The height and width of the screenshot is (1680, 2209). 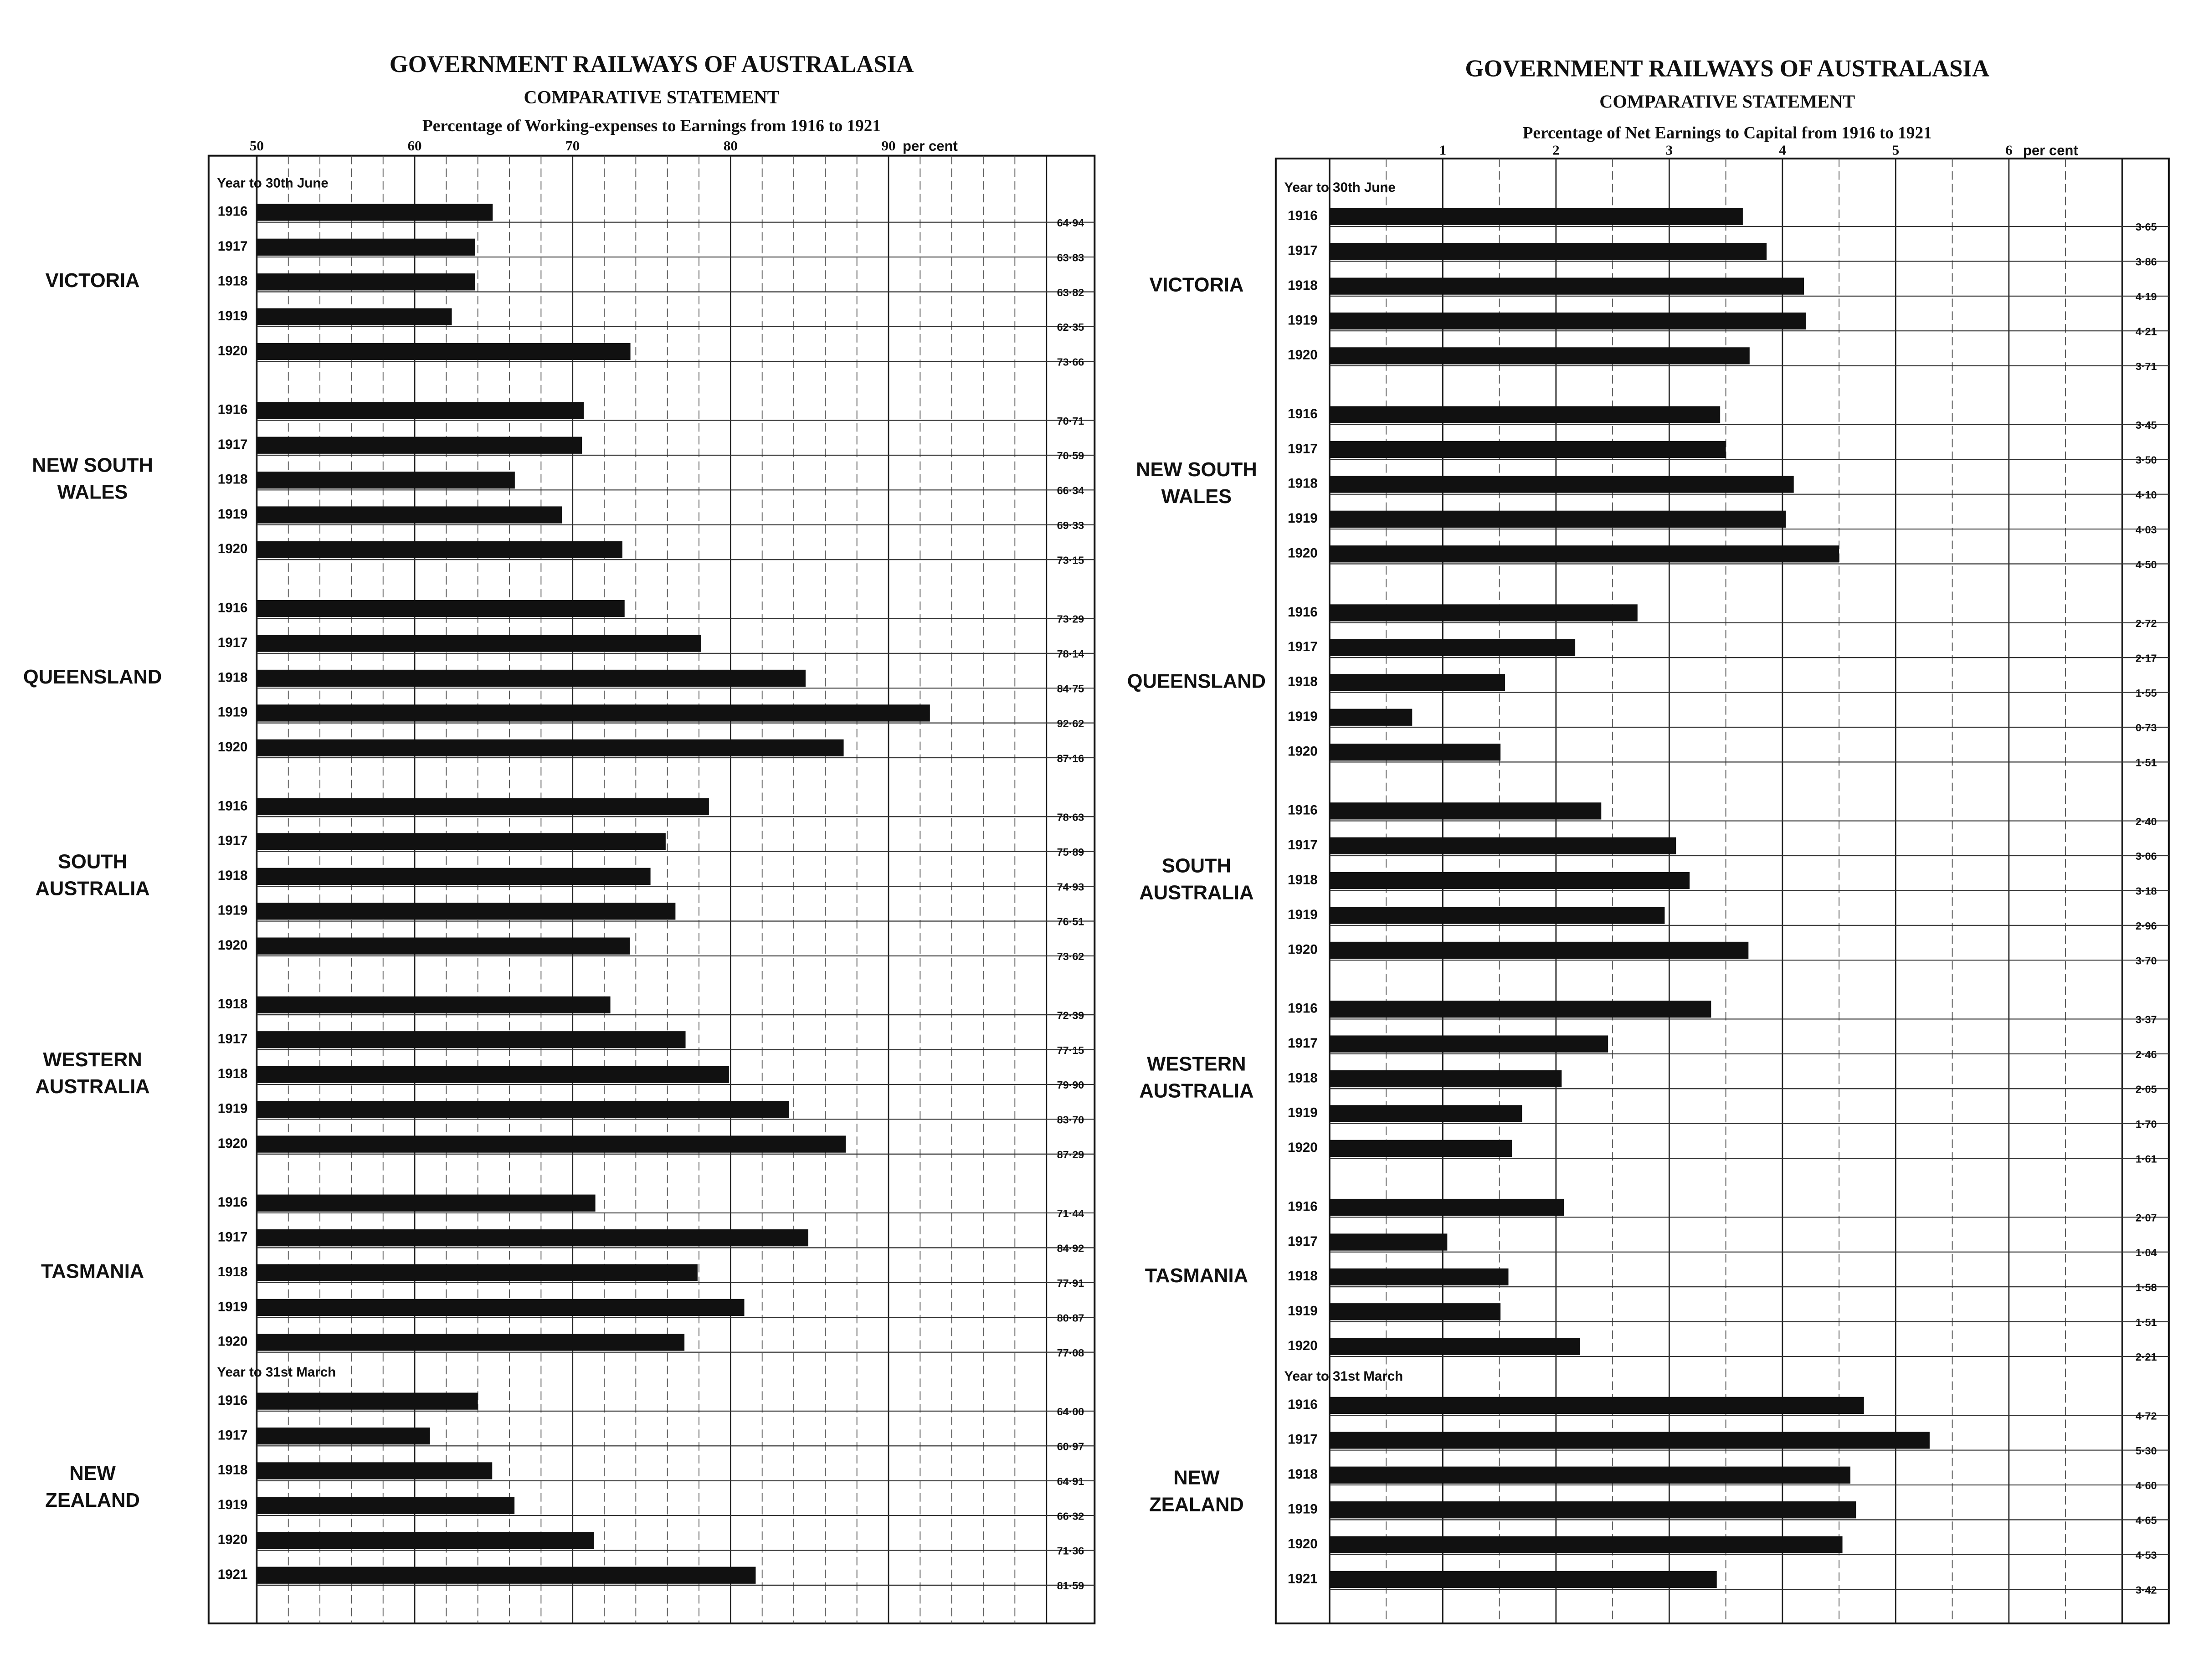 I want to click on value-label: 3·06, so click(x=2146, y=856).